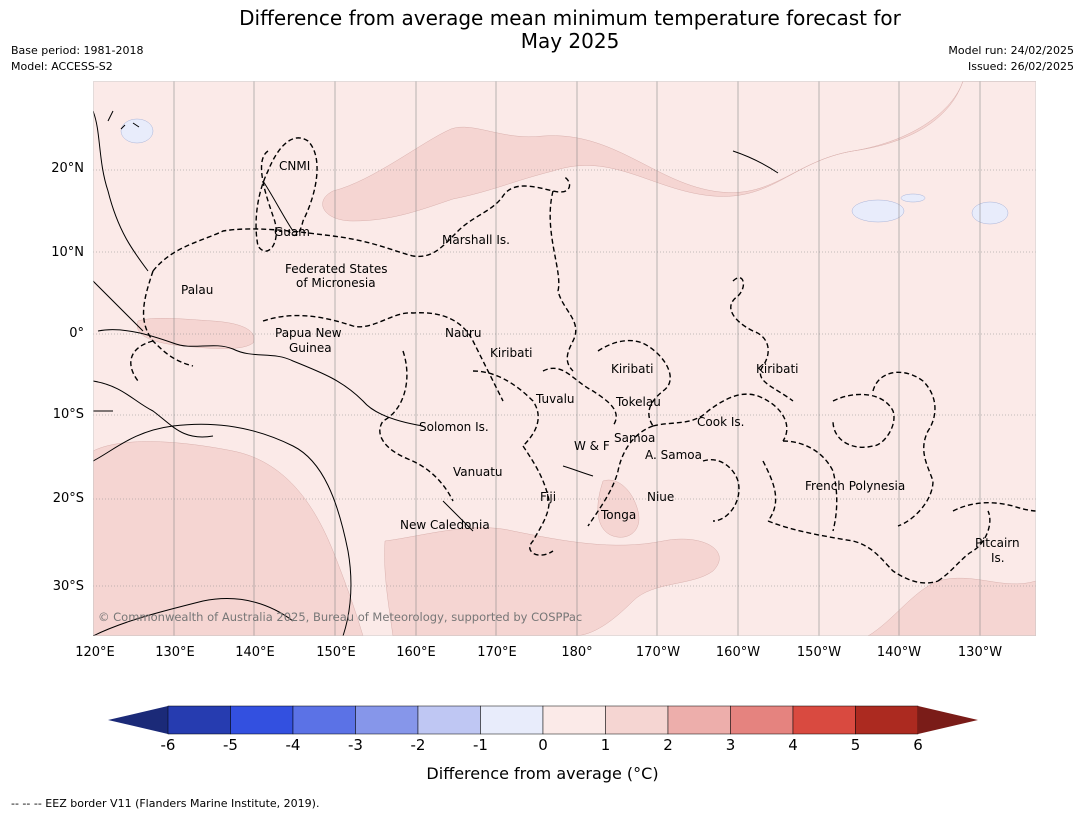 The height and width of the screenshot is (816, 1085). Describe the element at coordinates (67, 168) in the screenshot. I see `lat-tick-20n: 20°N` at that location.